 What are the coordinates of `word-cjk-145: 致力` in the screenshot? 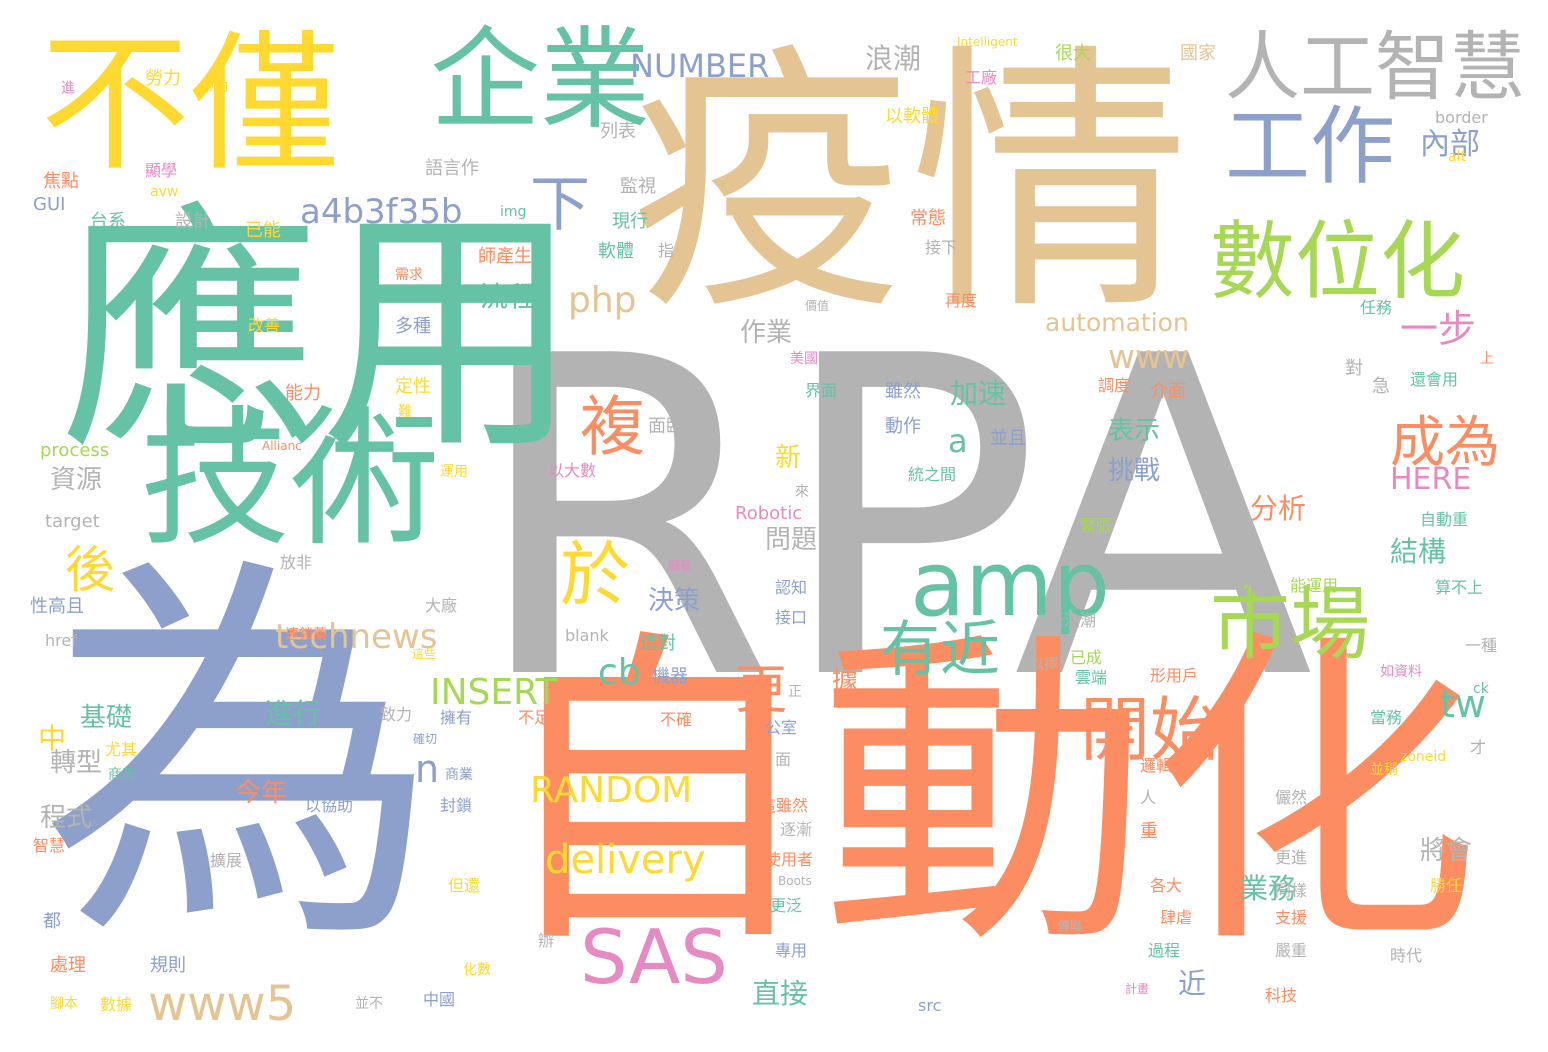 It's located at (396, 714).